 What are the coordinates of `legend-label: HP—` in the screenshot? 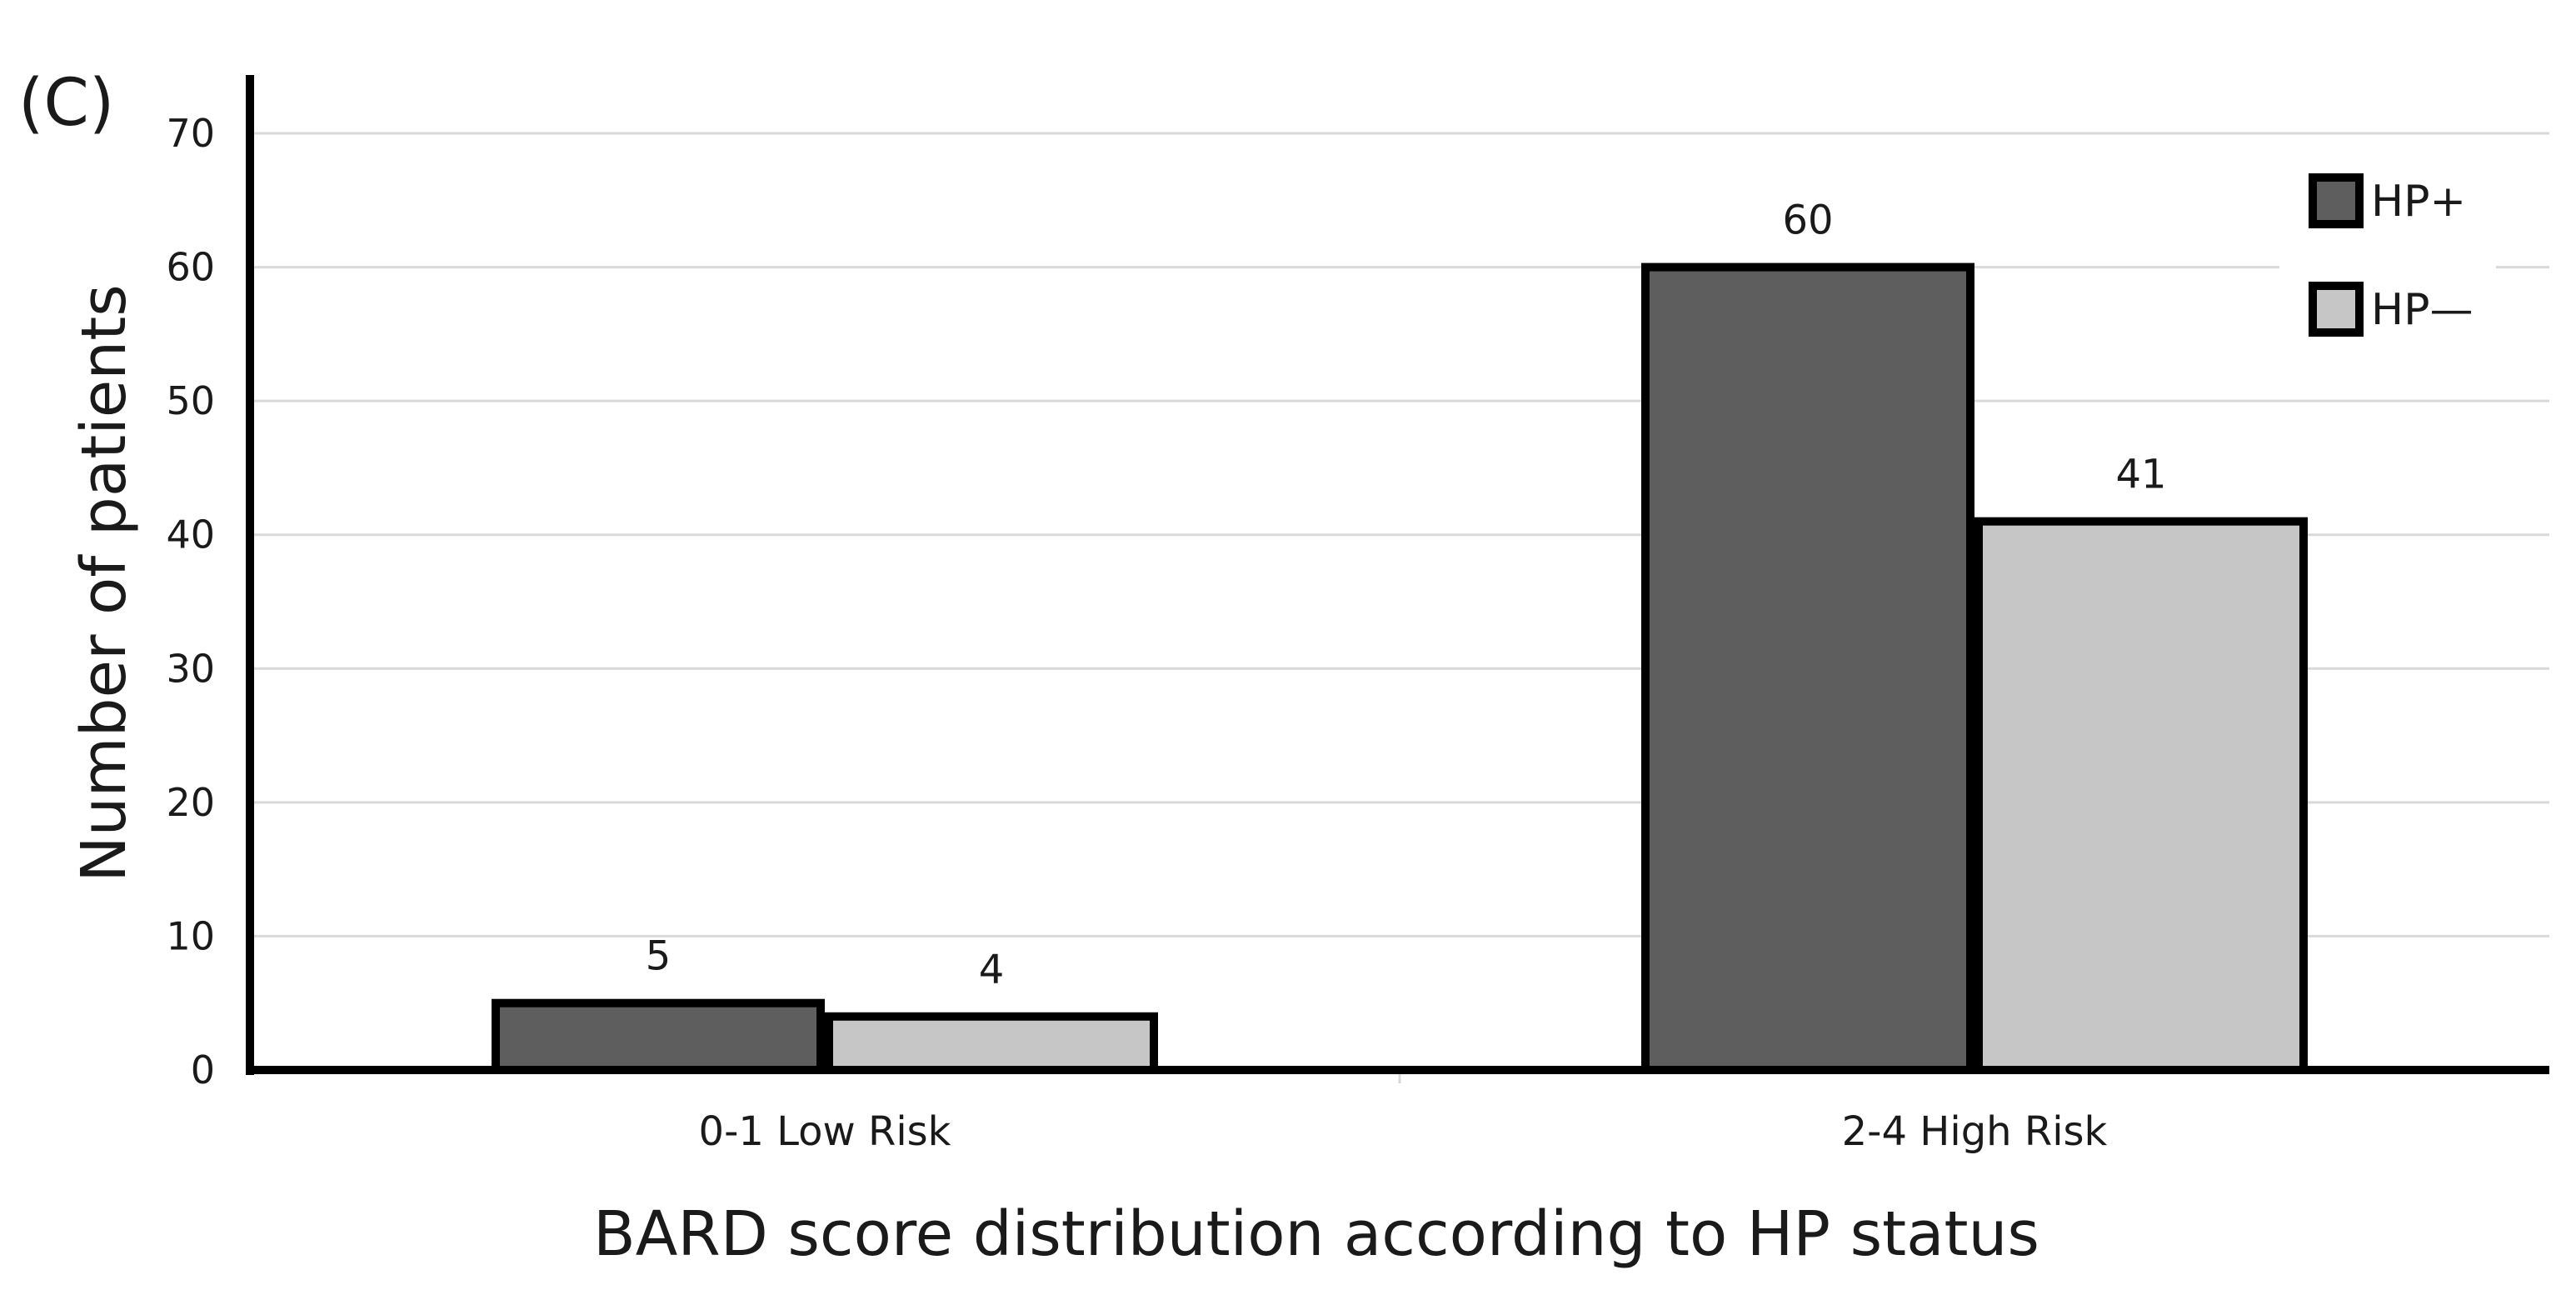 It's located at (2422, 310).